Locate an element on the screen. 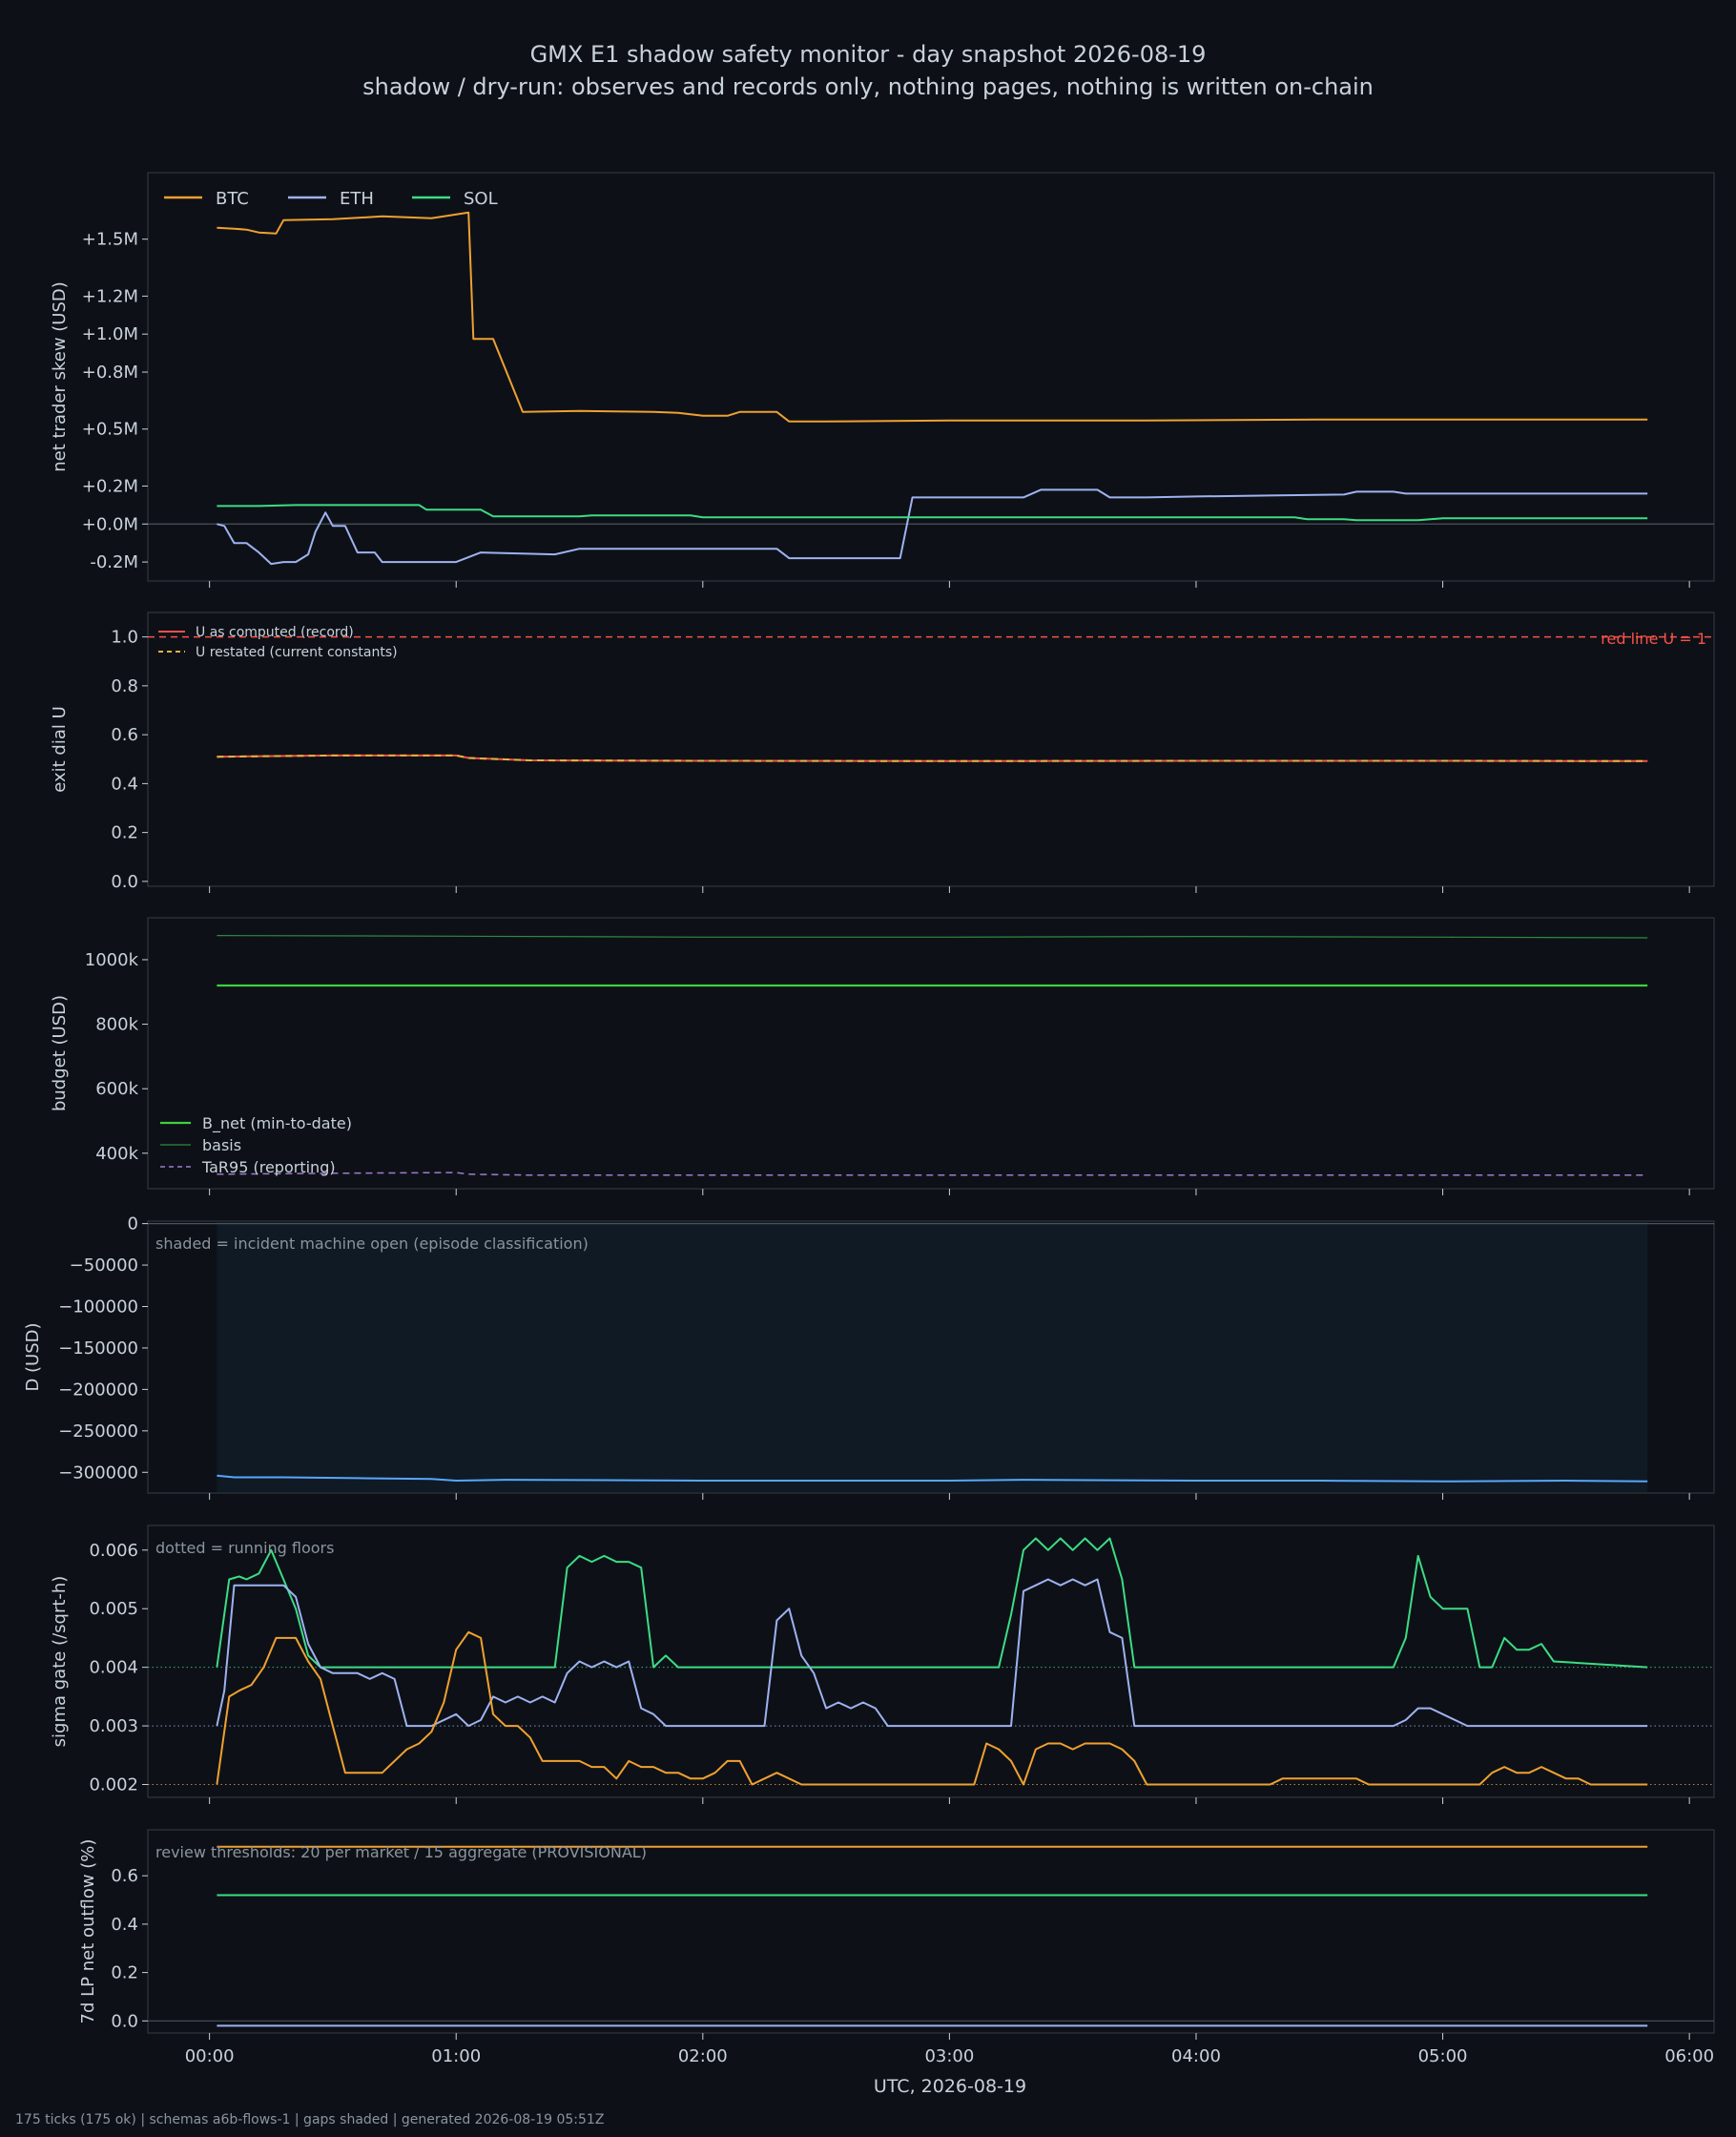 The width and height of the screenshot is (1736, 2137). legend-label: B_net (min-to-date) is located at coordinates (277, 1123).